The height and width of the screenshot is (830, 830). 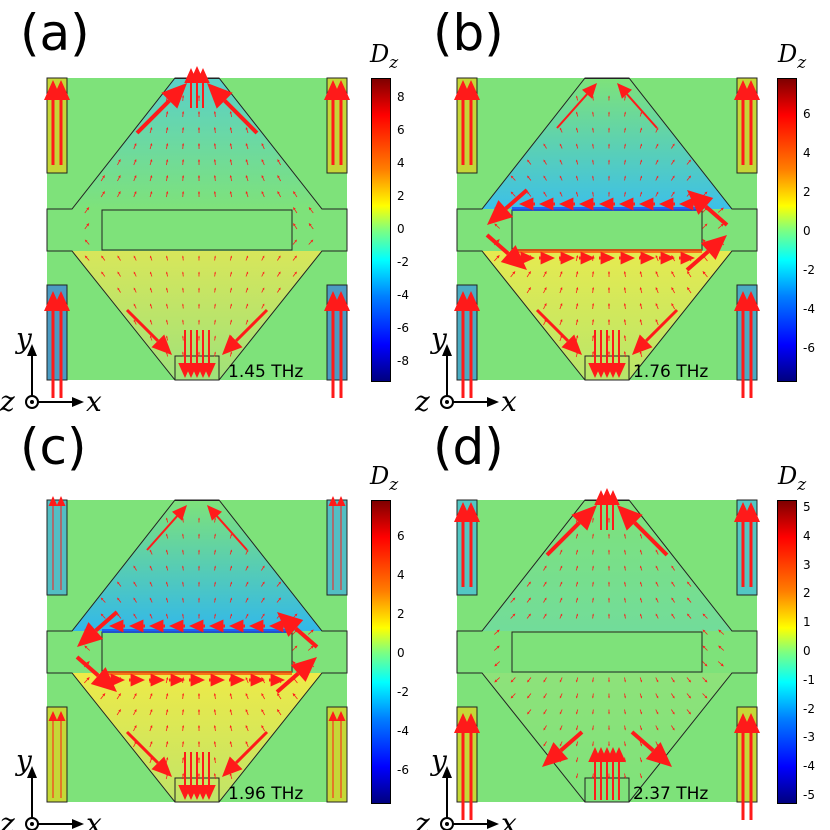 I want to click on colorbar-tick-label: -1, so click(x=809, y=680).